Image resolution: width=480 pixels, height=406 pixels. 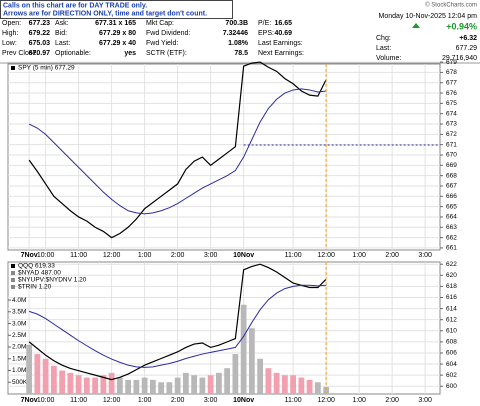 I want to click on y-tick-label: 671, so click(x=451, y=144).